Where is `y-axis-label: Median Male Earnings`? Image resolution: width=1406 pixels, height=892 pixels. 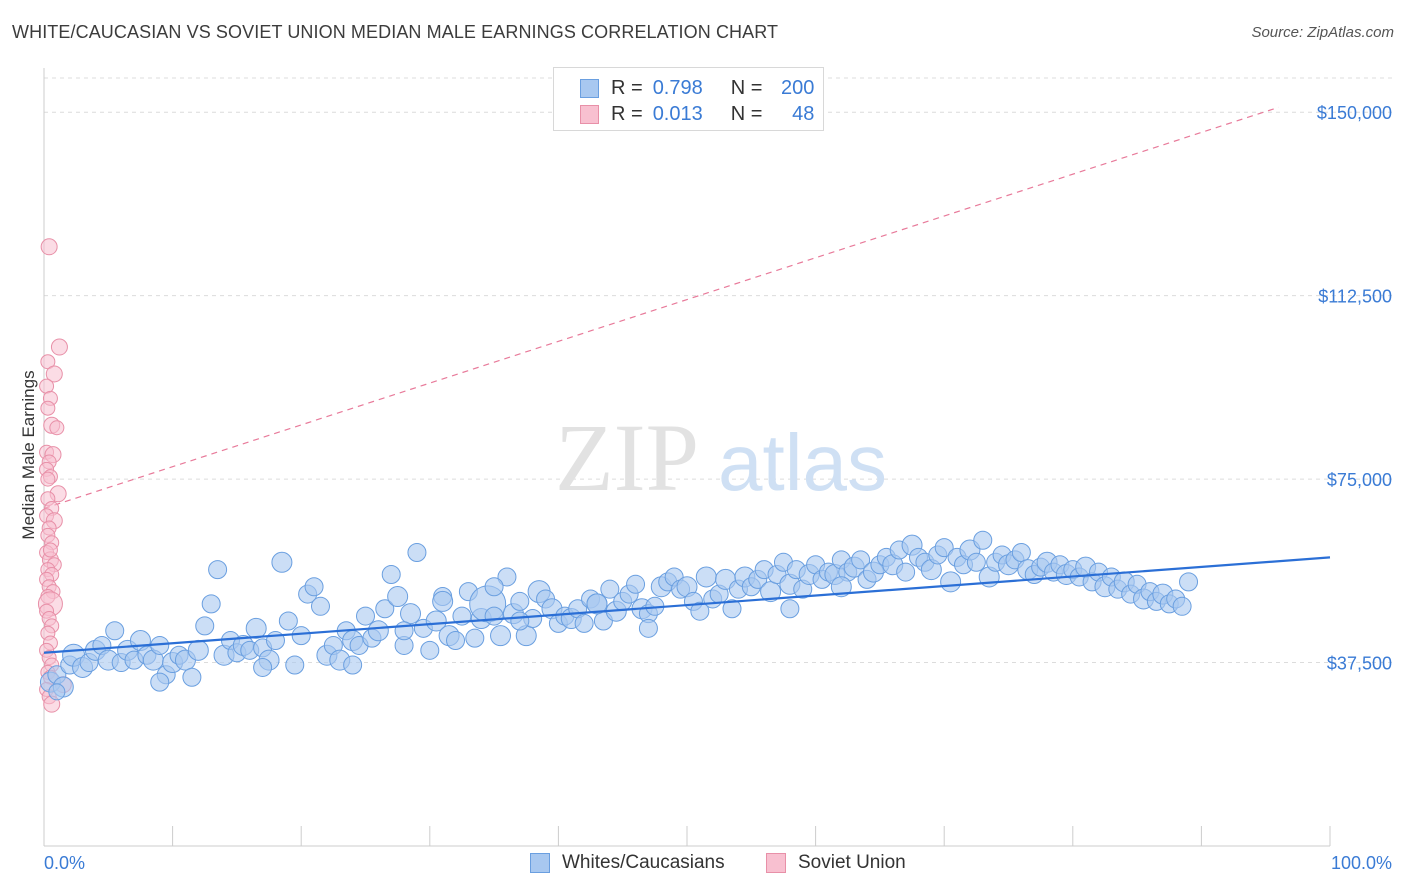
y-axis-label: Median Male Earnings is located at coordinates (28, 454).